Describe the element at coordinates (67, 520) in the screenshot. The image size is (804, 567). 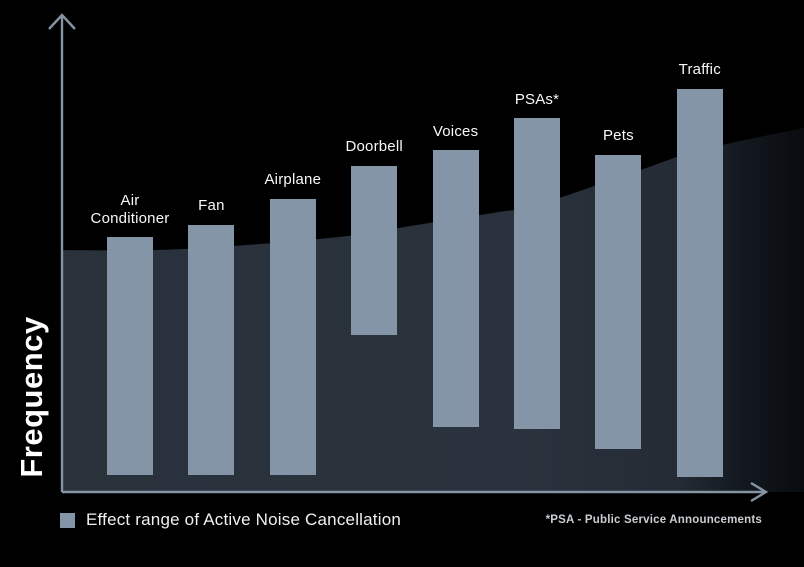
I see `legend-swatch` at that location.